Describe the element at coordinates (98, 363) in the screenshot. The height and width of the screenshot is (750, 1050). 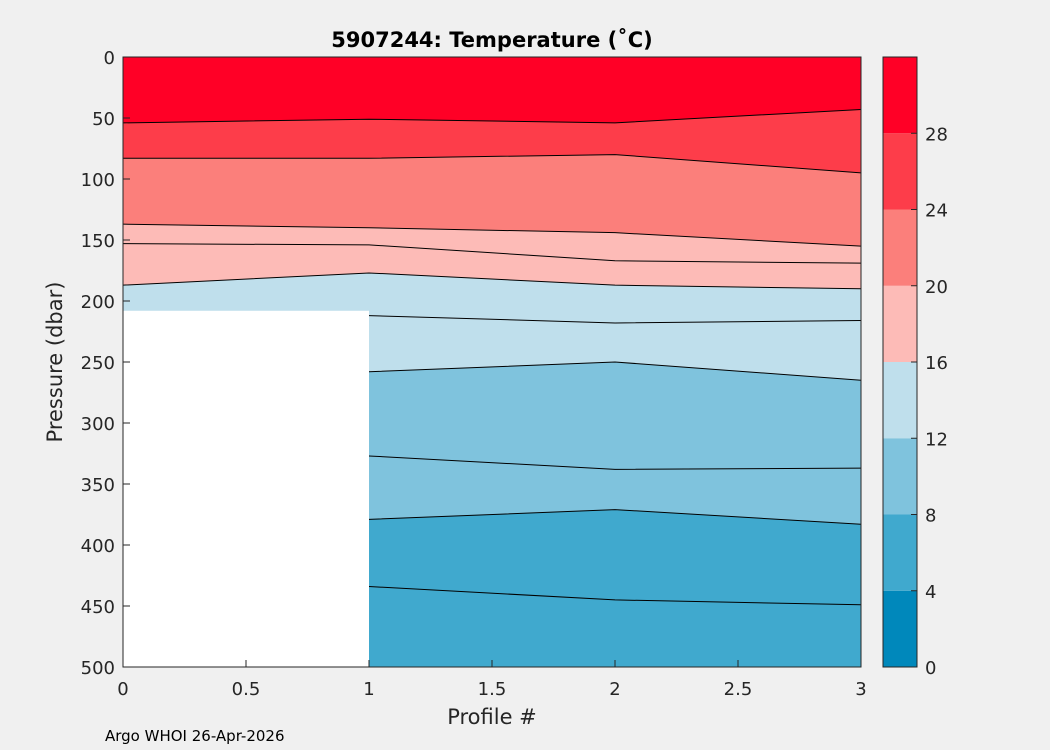
I see `y-tick-label-5: 250` at that location.